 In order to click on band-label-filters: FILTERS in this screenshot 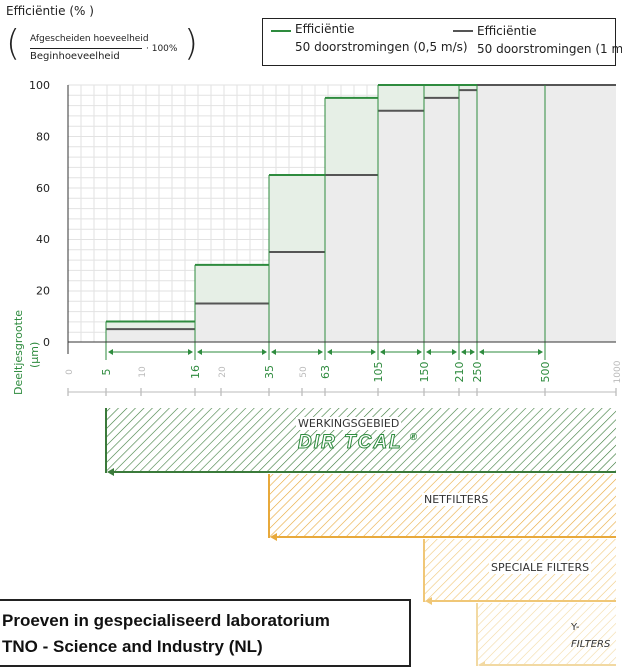, I will do `click(591, 644)`.